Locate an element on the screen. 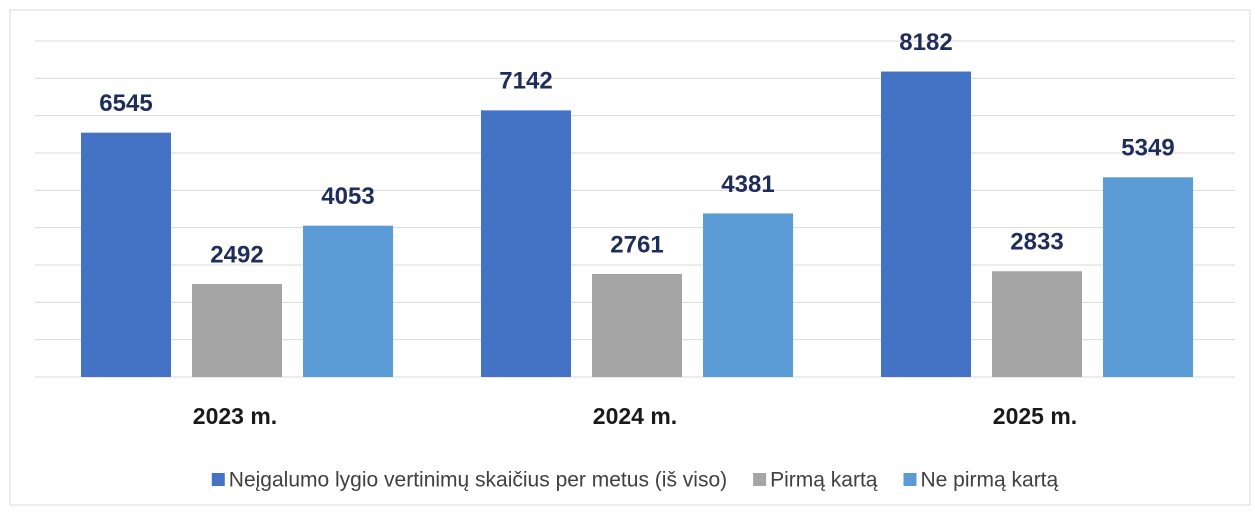 This screenshot has height=516, width=1255. data-label: 2761 is located at coordinates (636, 244).